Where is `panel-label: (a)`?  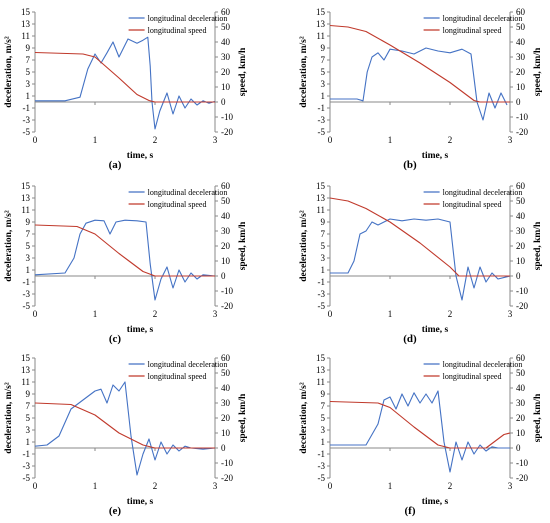
panel-label: (a) is located at coordinates (115, 165).